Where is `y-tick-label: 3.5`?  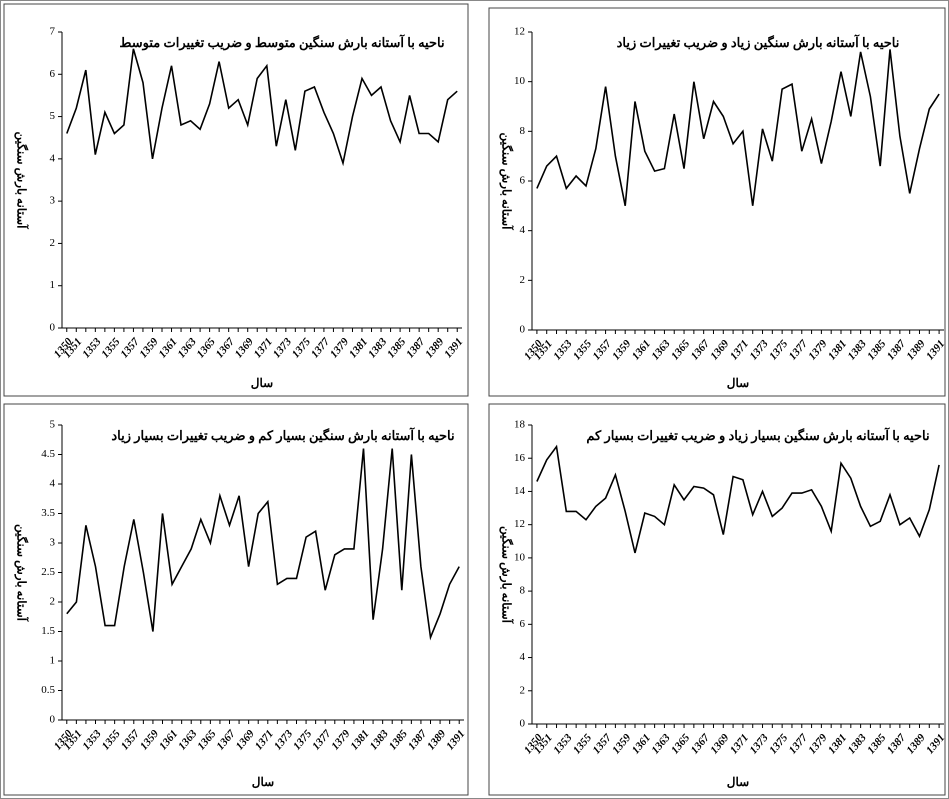
y-tick-label: 3.5 is located at coordinates (48, 513).